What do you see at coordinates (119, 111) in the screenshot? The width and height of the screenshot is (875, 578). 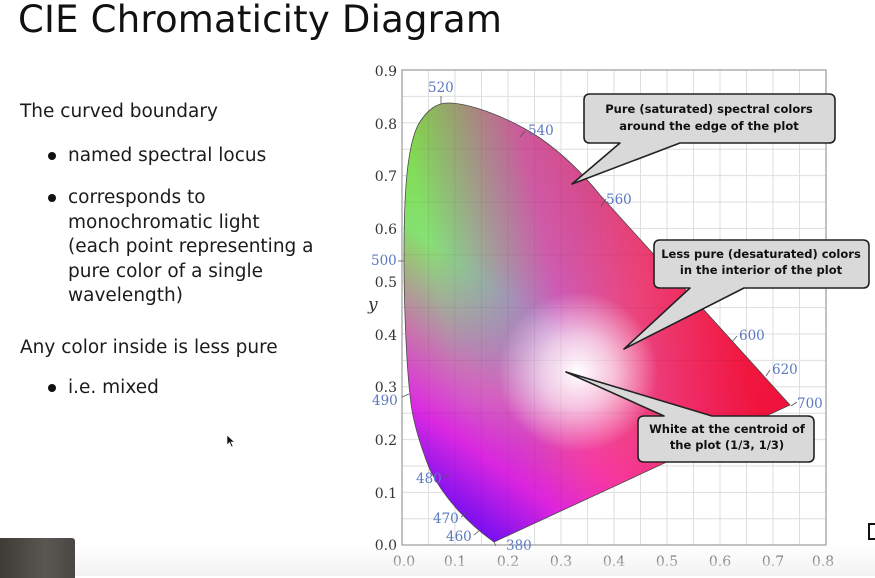 I see `paragraph-curved-boundary: The curved boundary` at bounding box center [119, 111].